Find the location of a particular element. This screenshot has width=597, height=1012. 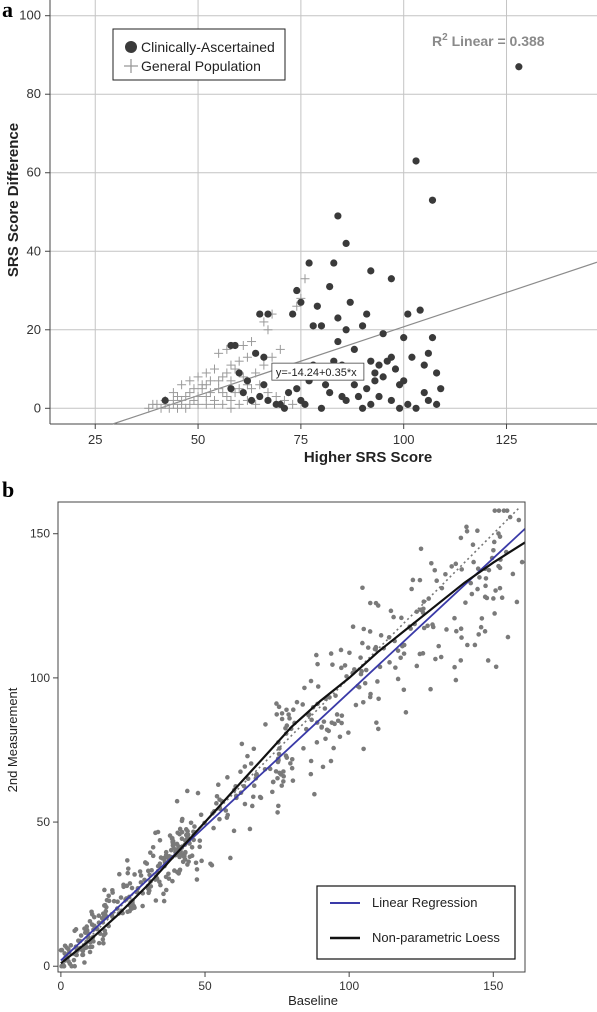

panel-b-y-axis-title: 2nd Measurement is located at coordinates (12, 739).